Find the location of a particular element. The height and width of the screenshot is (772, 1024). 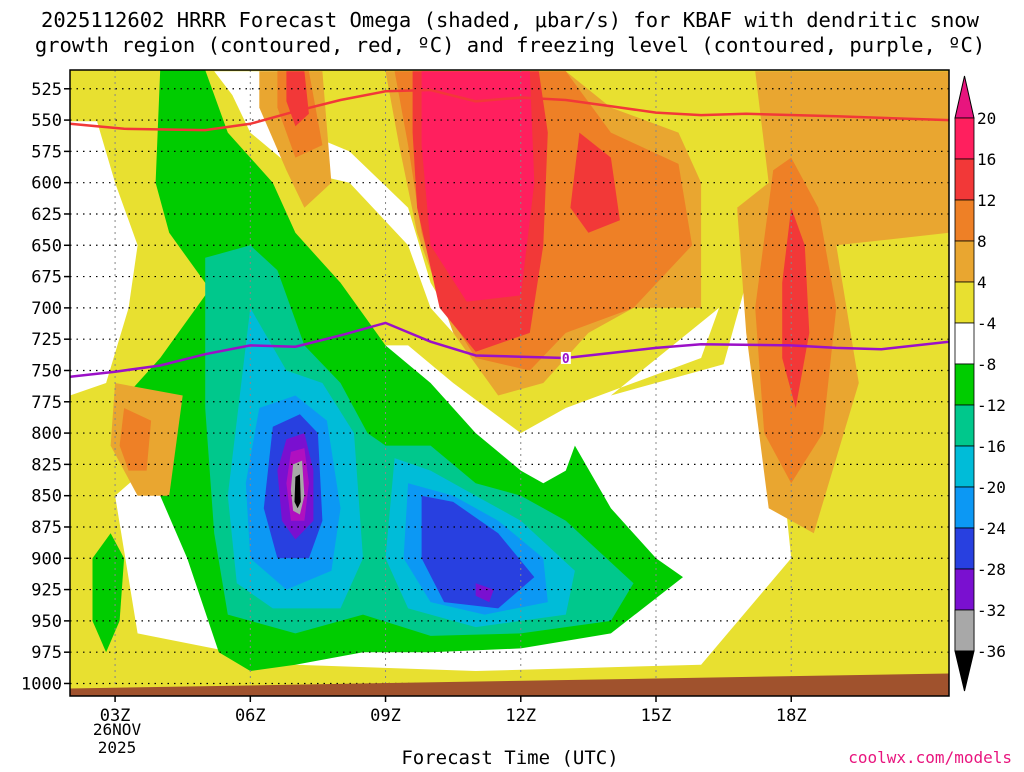

x-tick-label-06Z: 06Z is located at coordinates (250, 716).